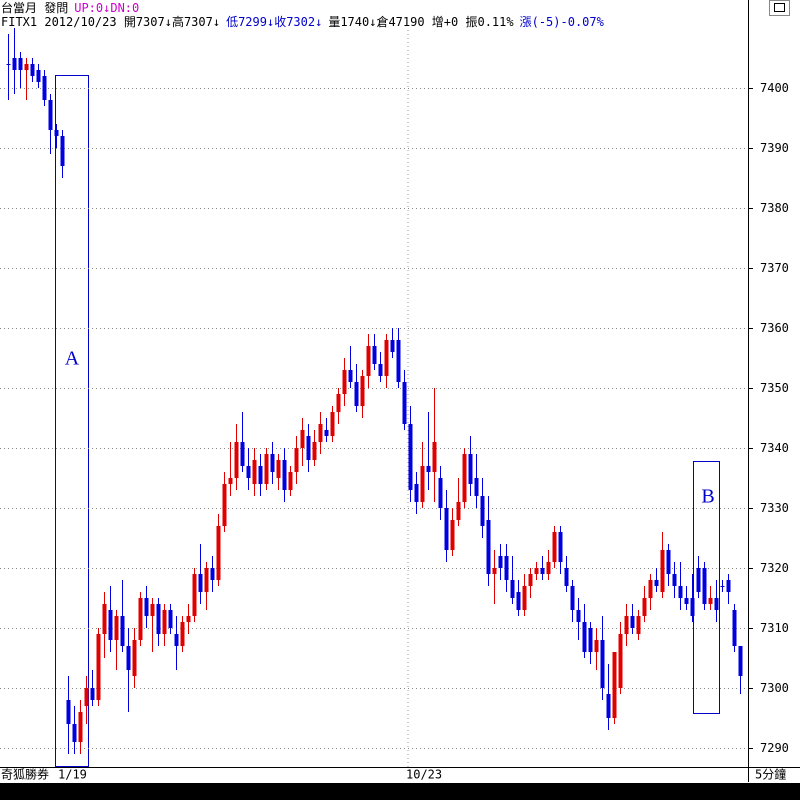 The width and height of the screenshot is (800, 800). Describe the element at coordinates (562, 22) in the screenshot. I see `header-segment: 漲(-5)-0.07%` at that location.